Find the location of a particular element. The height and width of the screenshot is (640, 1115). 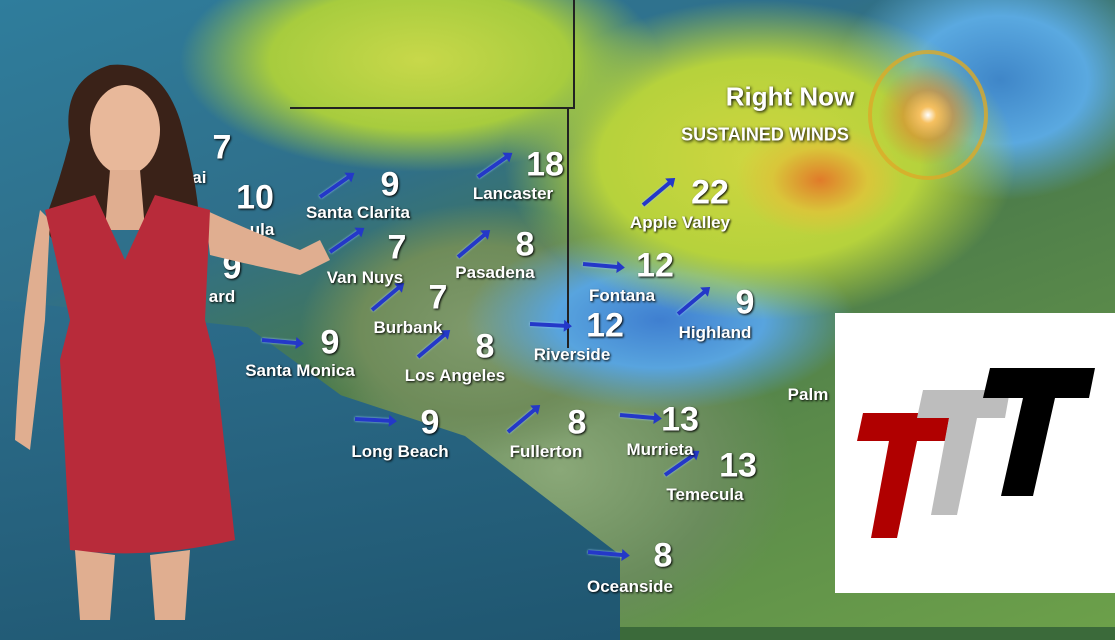

station-name: Palm is located at coordinates (808, 394).